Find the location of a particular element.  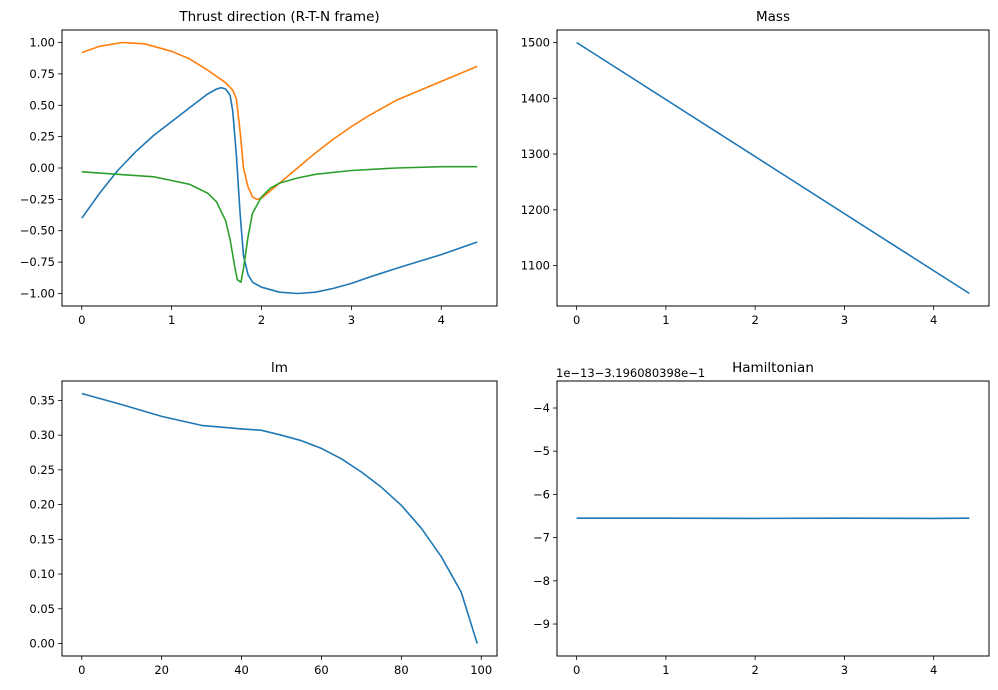

chart-title: Mass is located at coordinates (773, 17).